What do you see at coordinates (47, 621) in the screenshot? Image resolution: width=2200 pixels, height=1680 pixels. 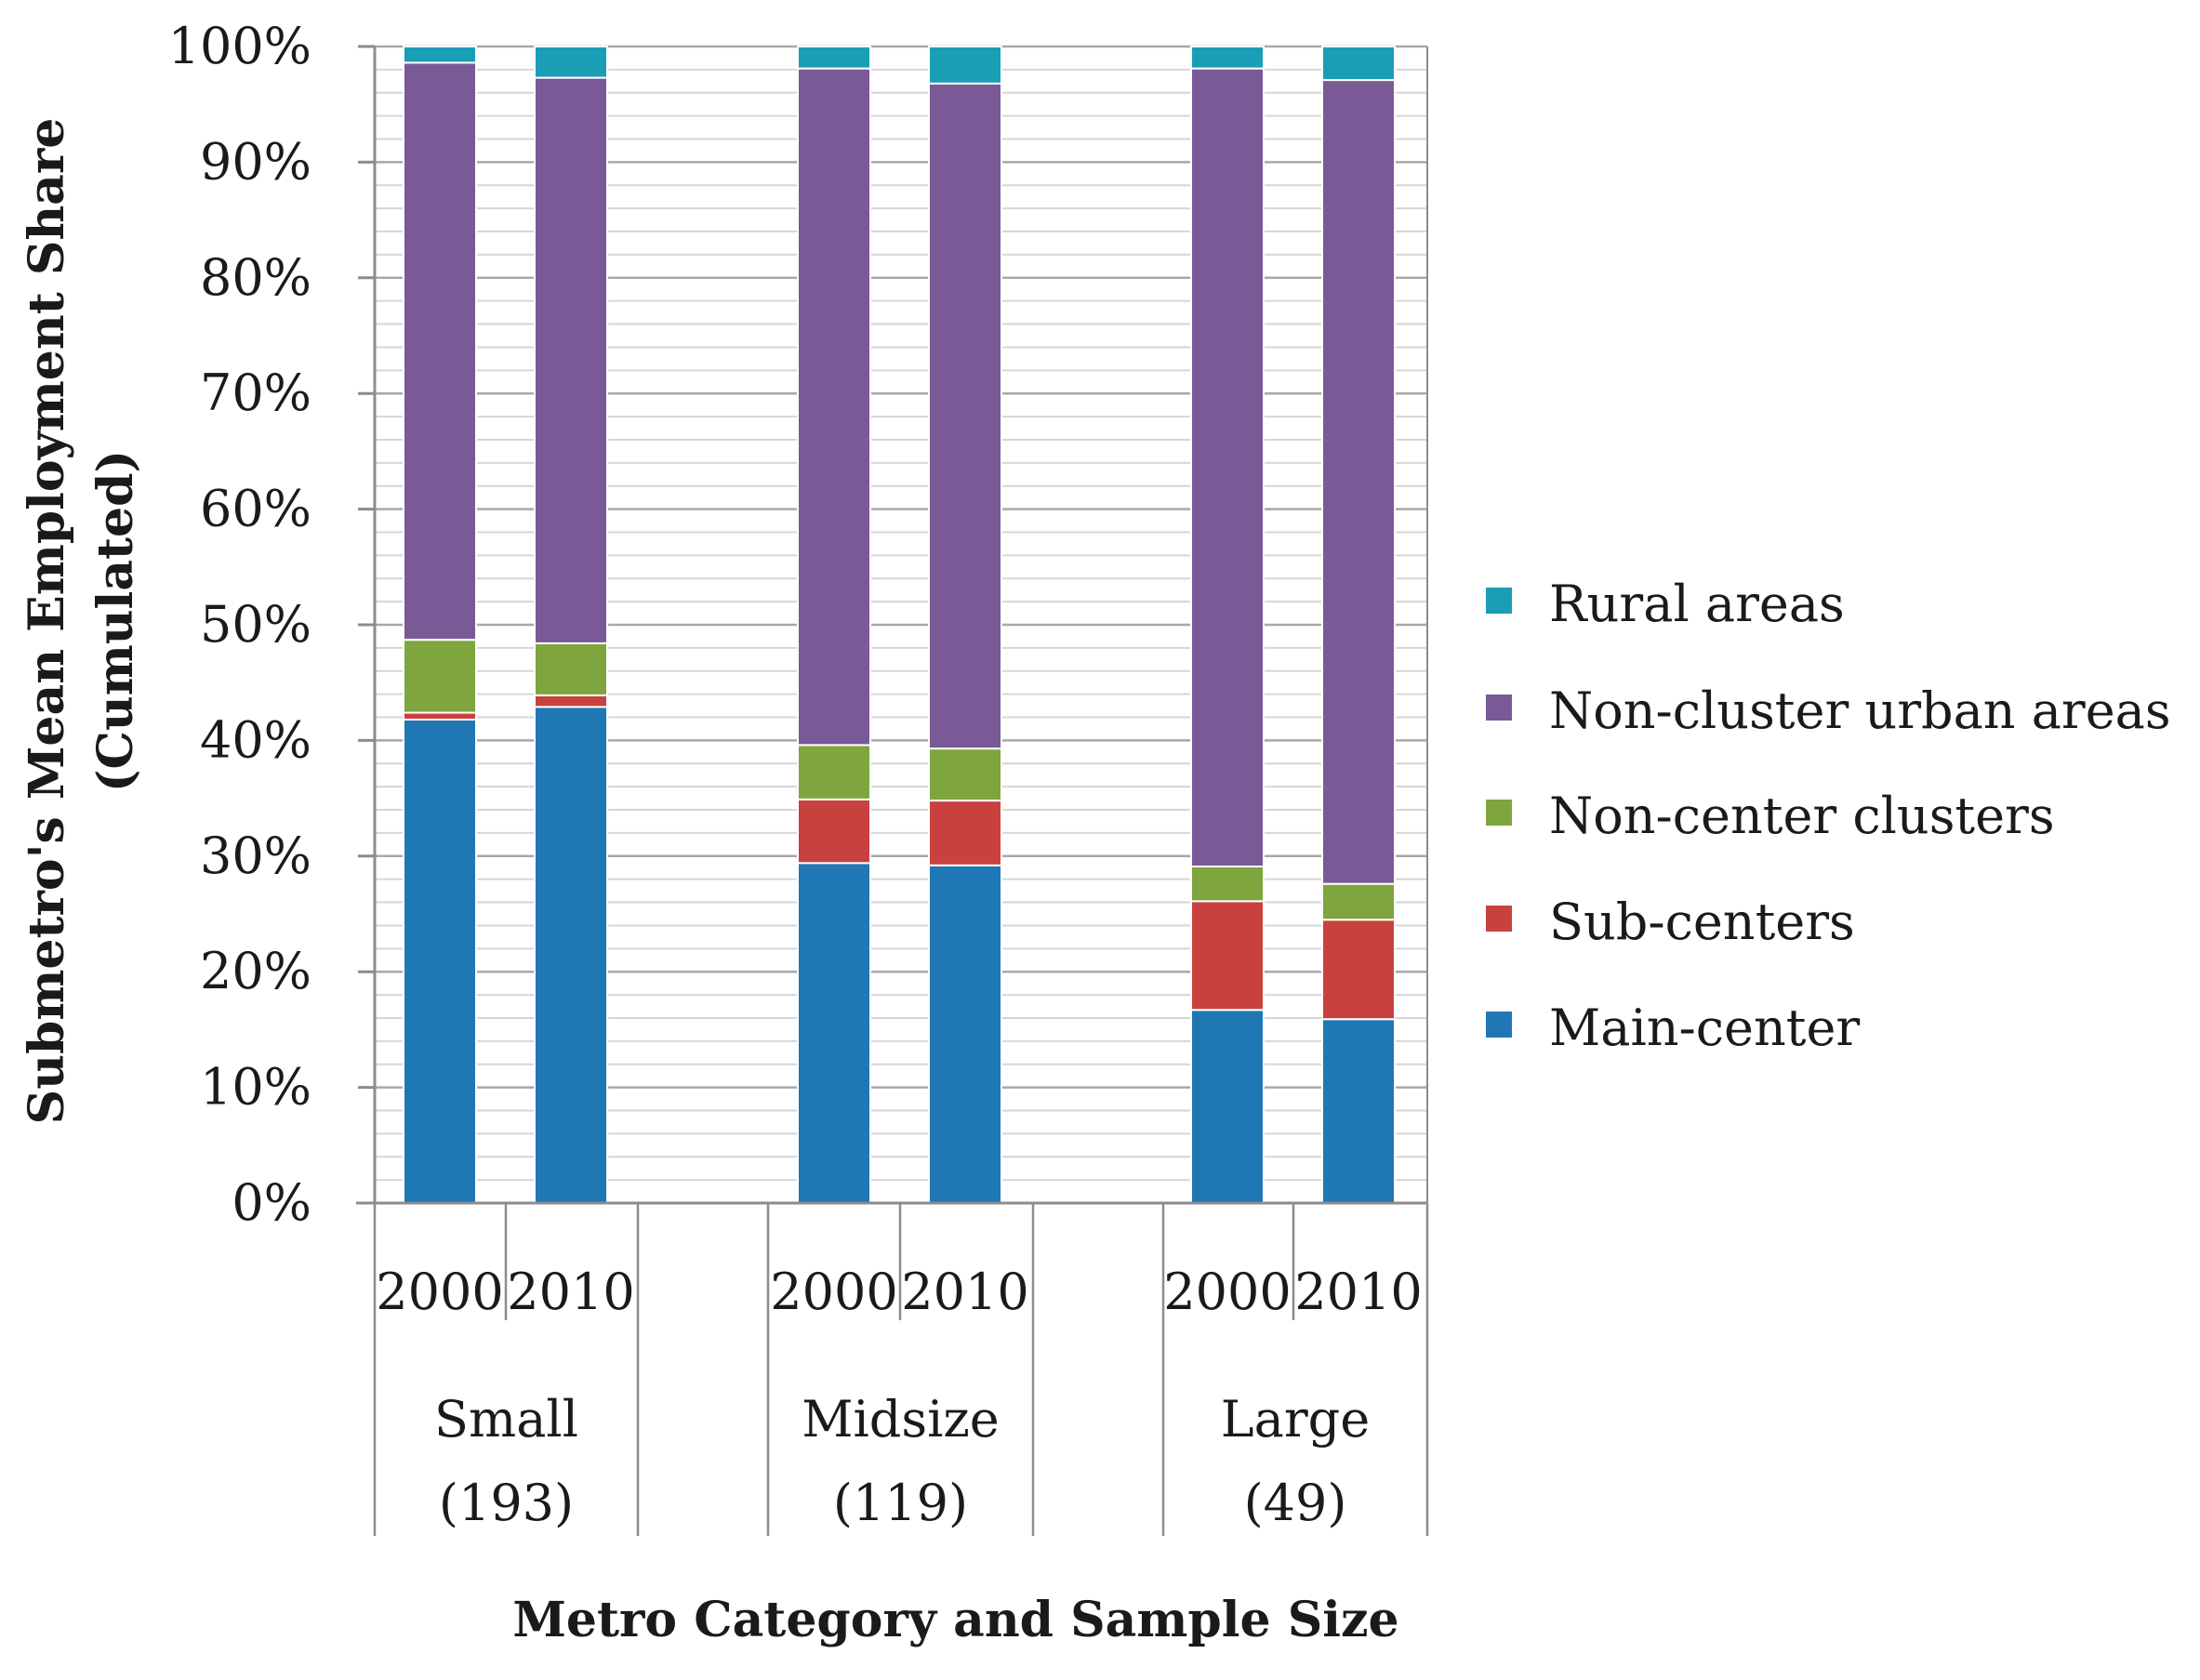 I see `y-axis-title-line1: Submetro's Mean Employment Share` at bounding box center [47, 621].